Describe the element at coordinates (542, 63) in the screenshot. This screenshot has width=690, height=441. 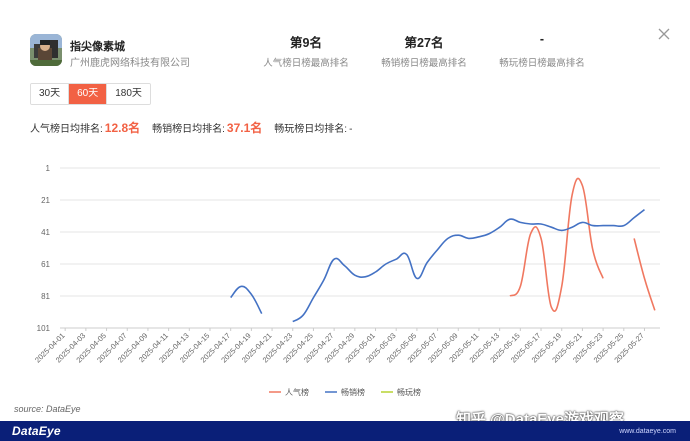
I see `stat-label: 畅玩榜日榜最高排名` at that location.